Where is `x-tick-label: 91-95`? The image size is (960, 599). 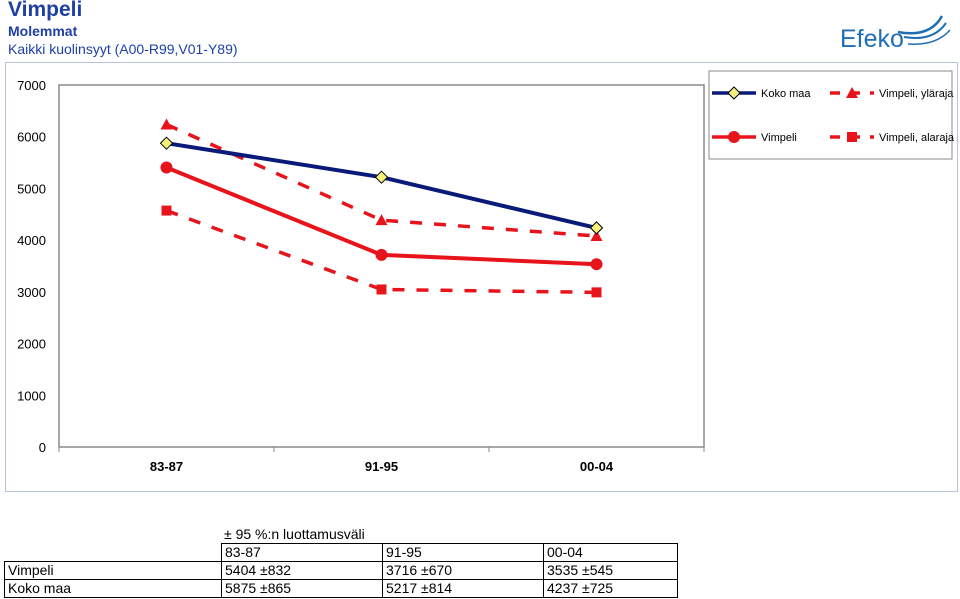 x-tick-label: 91-95 is located at coordinates (381, 466).